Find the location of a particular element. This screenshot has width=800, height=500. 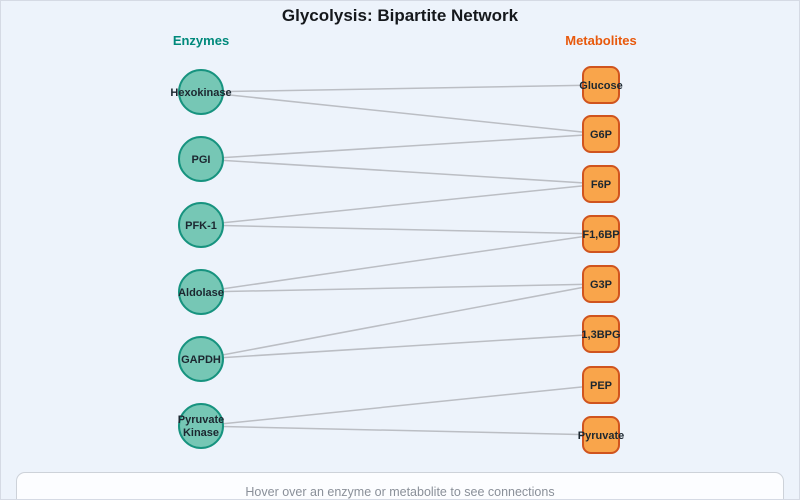

node-label: Pyruvate Kinase is located at coordinates (201, 426).